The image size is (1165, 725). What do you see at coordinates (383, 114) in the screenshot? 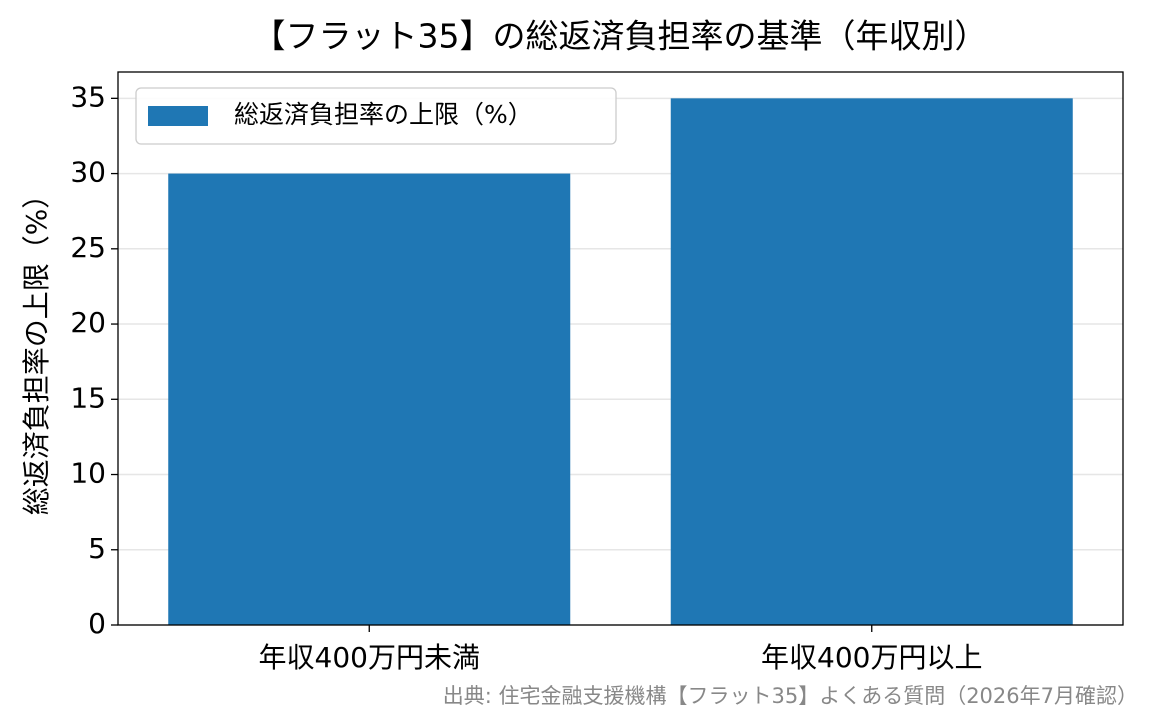
I see `legend-label: 総返済負担率の上限（%）` at bounding box center [383, 114].